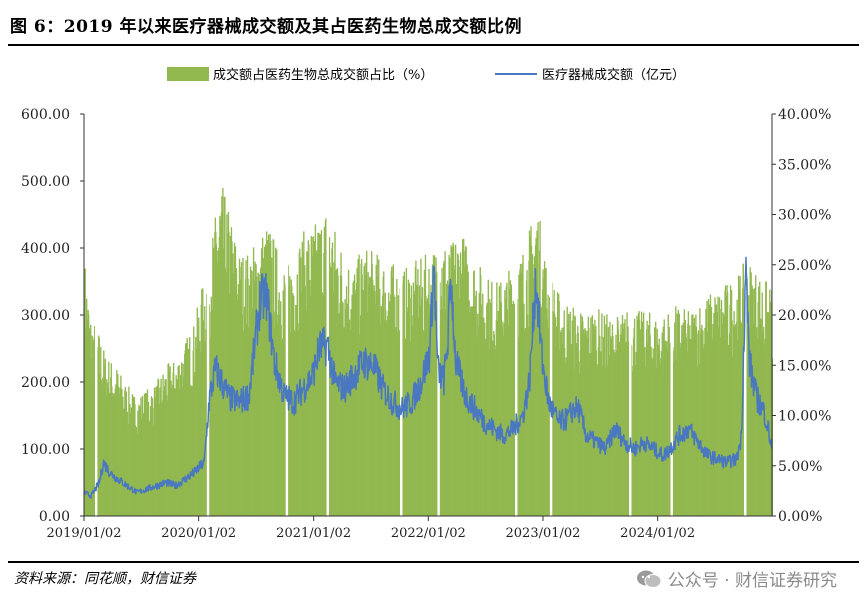  Describe the element at coordinates (804, 316) in the screenshot. I see `y-right-tick-label: 20.00%` at that location.